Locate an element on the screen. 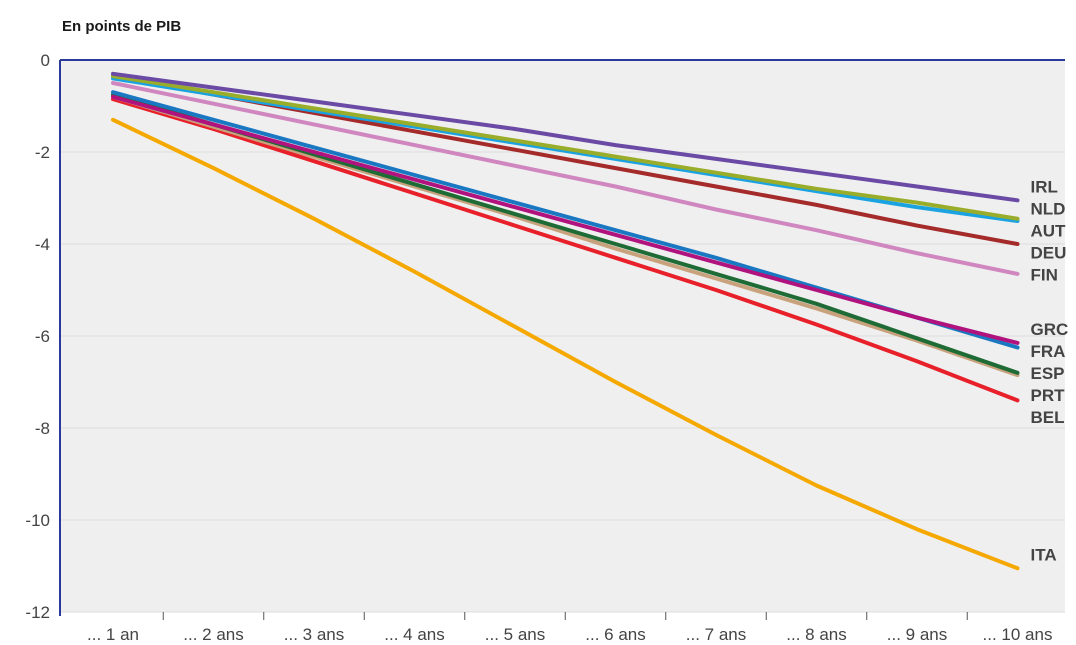 Image resolution: width=1076 pixels, height=645 pixels. x-tick-label: ... 3 ans is located at coordinates (314, 634).